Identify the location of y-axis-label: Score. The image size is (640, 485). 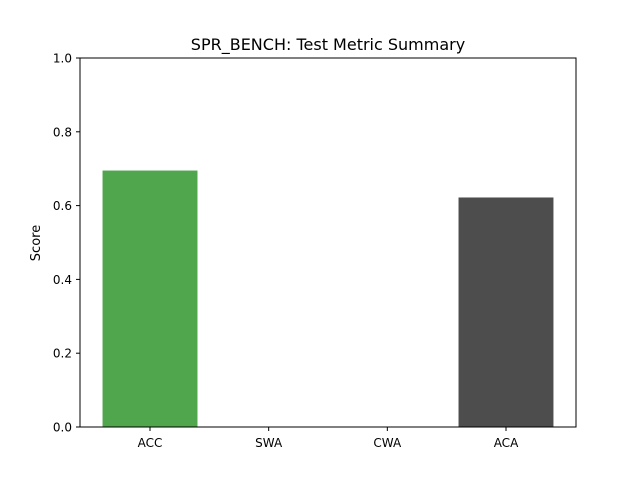
(36, 243).